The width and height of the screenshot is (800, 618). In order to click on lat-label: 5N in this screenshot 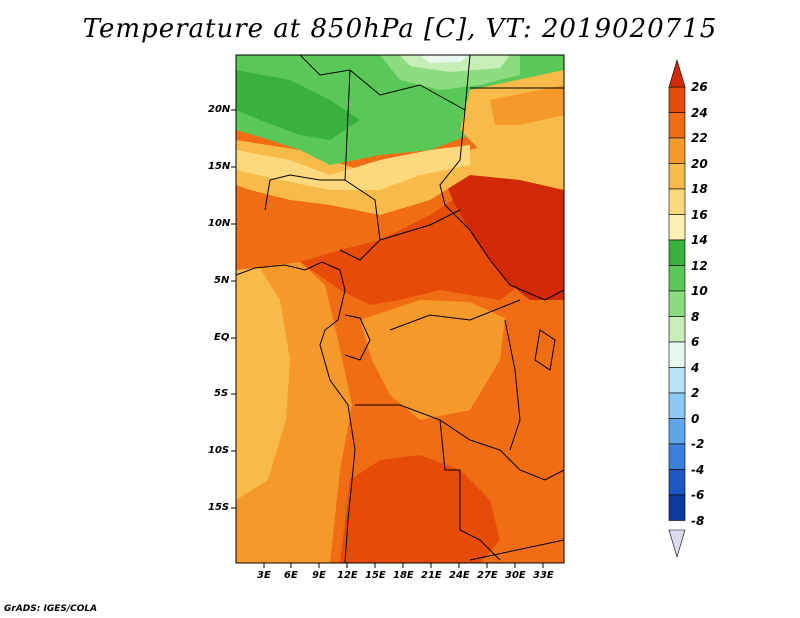, I will do `click(222, 280)`.